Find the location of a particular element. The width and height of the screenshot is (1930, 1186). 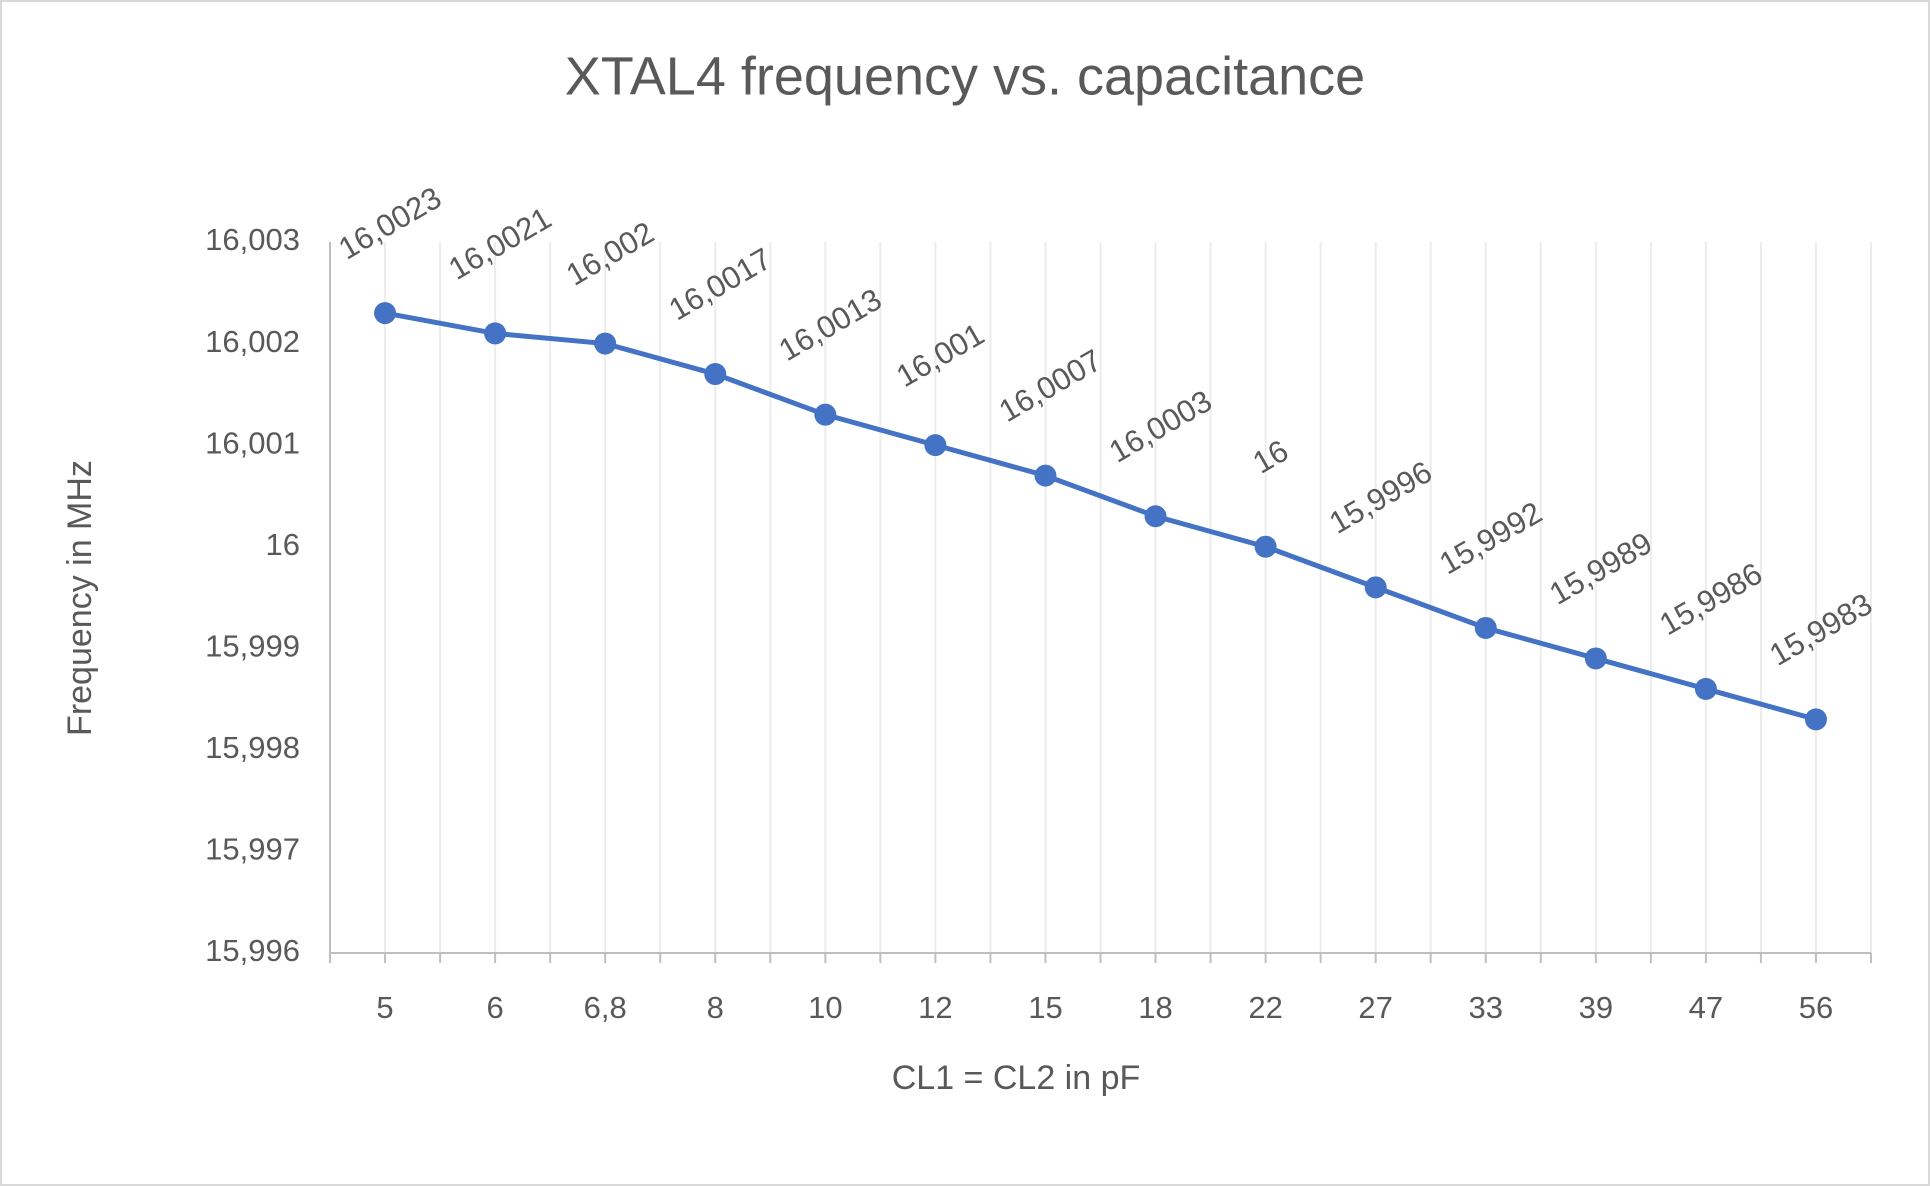

x-tick-label: 6 is located at coordinates (494, 1007).